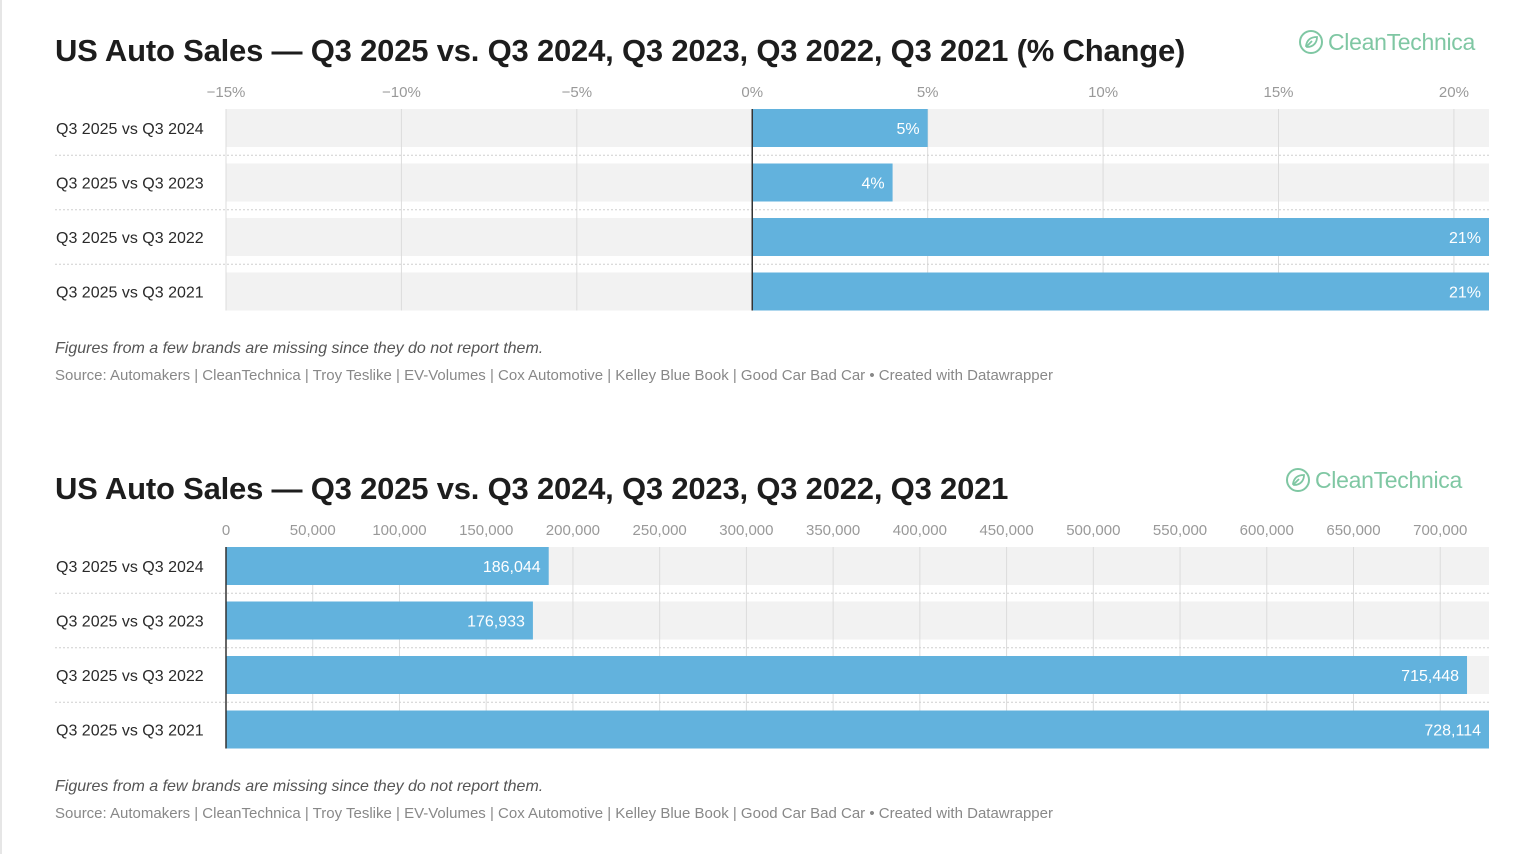 The image size is (1536, 854). I want to click on x-tick-label: 550,000, so click(1180, 530).